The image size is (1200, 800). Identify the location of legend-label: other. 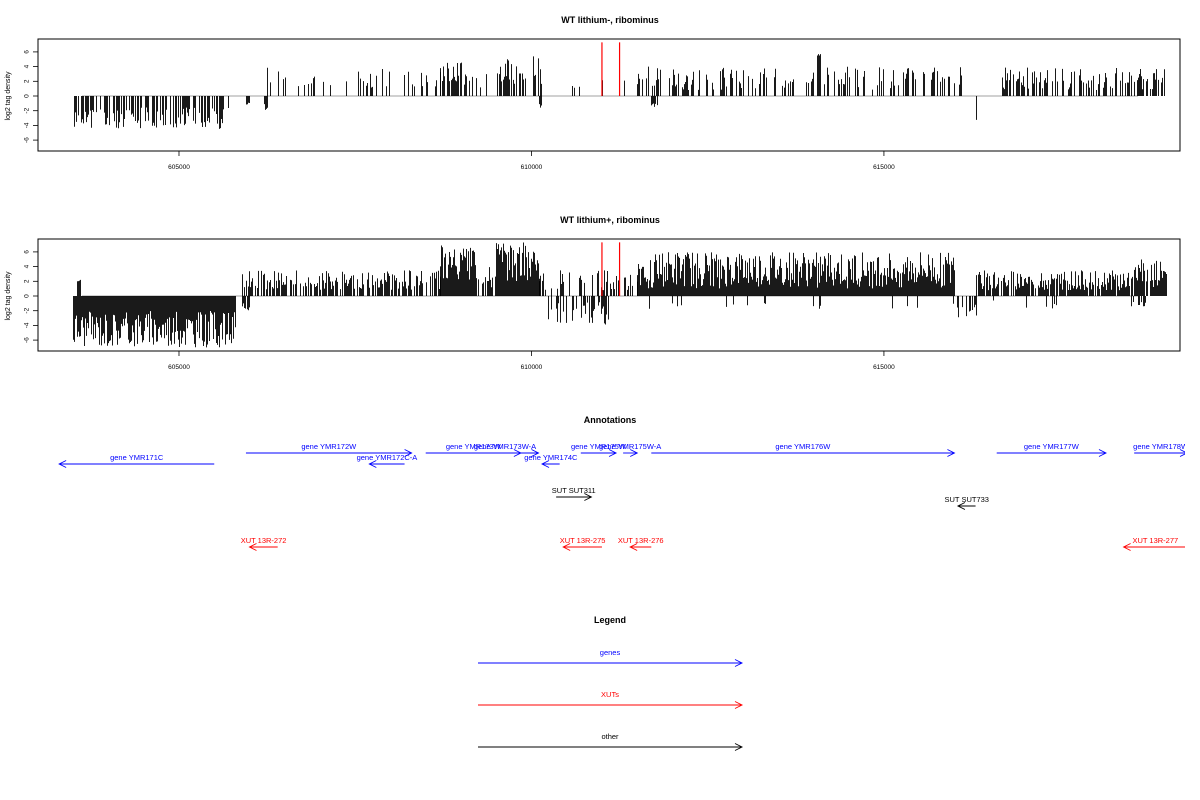
(610, 736).